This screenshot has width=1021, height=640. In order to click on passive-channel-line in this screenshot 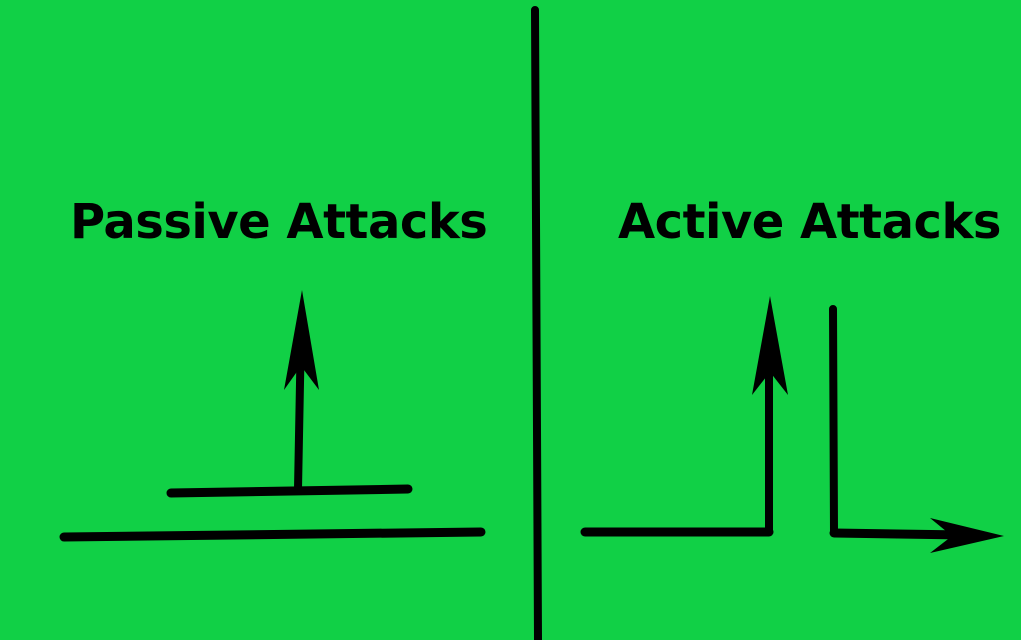, I will do `click(289, 491)`.